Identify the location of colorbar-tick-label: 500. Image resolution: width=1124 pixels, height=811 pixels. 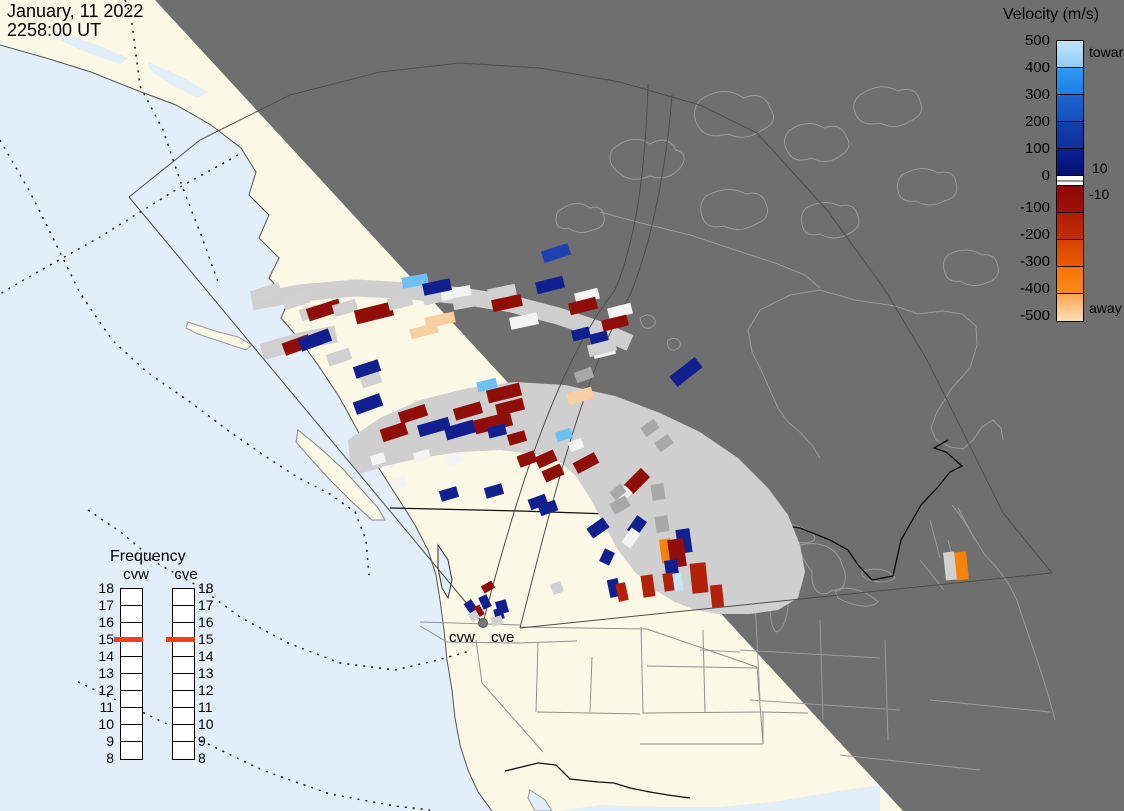
(1037, 40).